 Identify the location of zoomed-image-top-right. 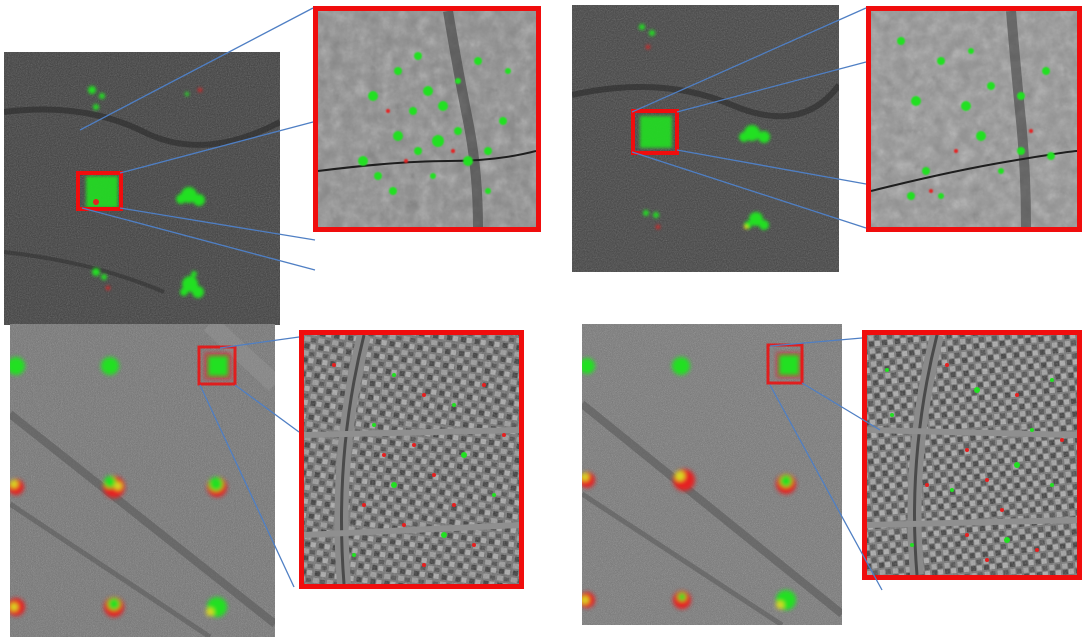
(974, 119).